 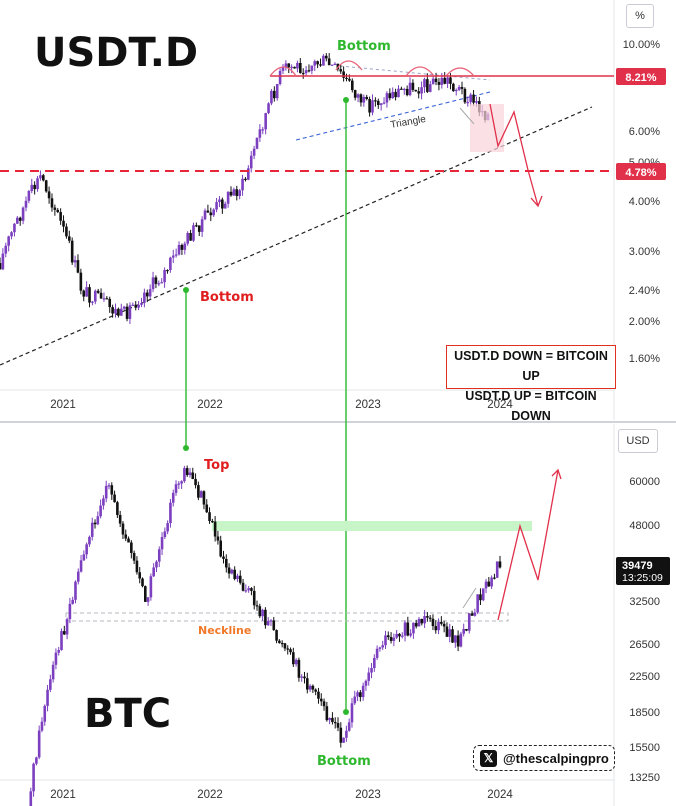 What do you see at coordinates (638, 441) in the screenshot?
I see `btc-unit-button: USD` at bounding box center [638, 441].